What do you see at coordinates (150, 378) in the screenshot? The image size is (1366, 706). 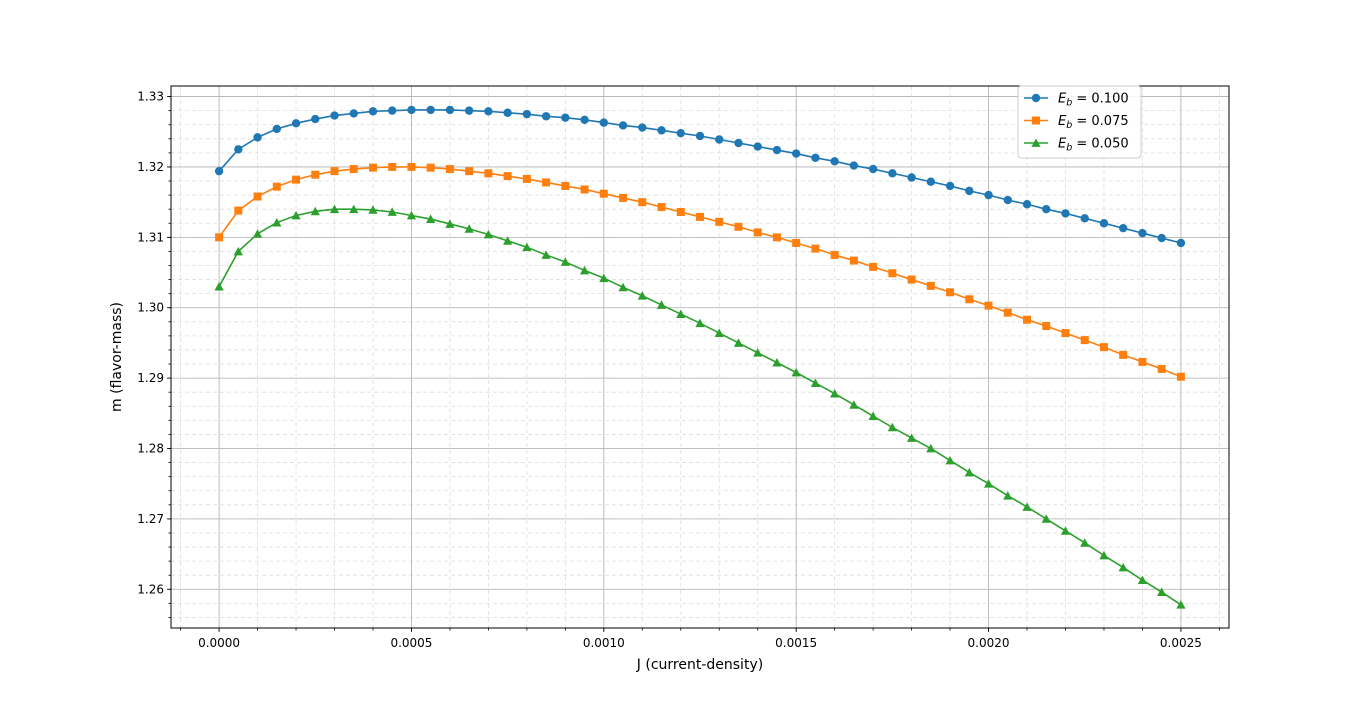 I see `y-tick-label: 1.29` at bounding box center [150, 378].